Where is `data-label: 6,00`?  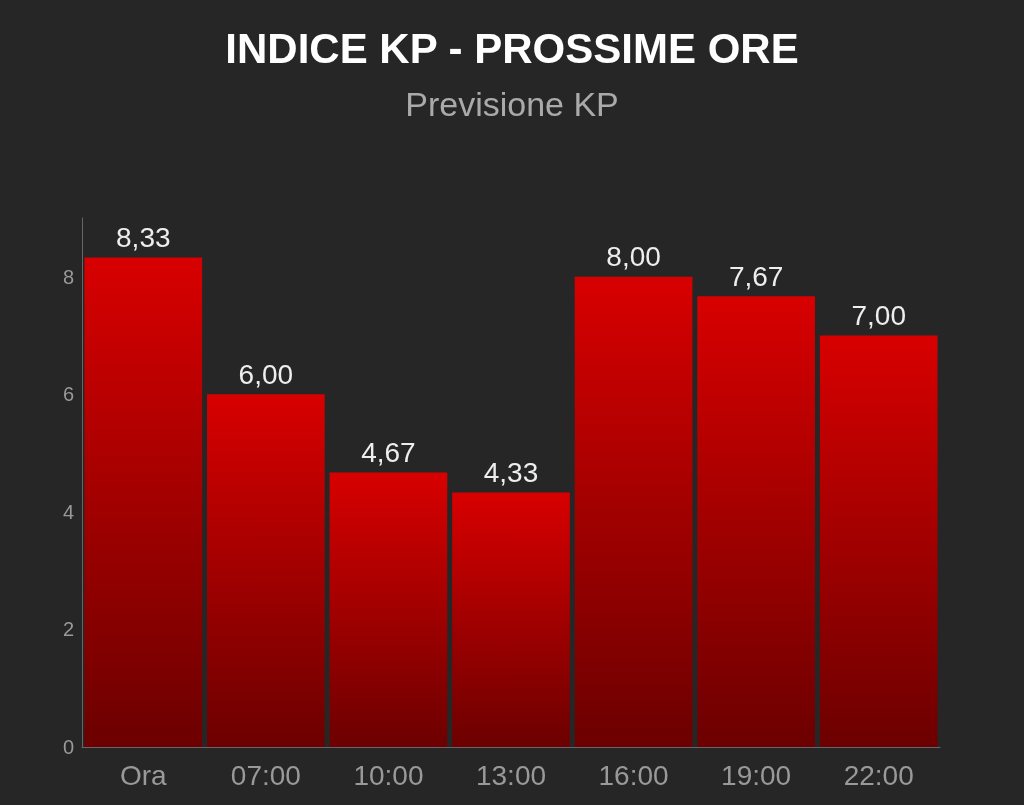
data-label: 6,00 is located at coordinates (266, 374).